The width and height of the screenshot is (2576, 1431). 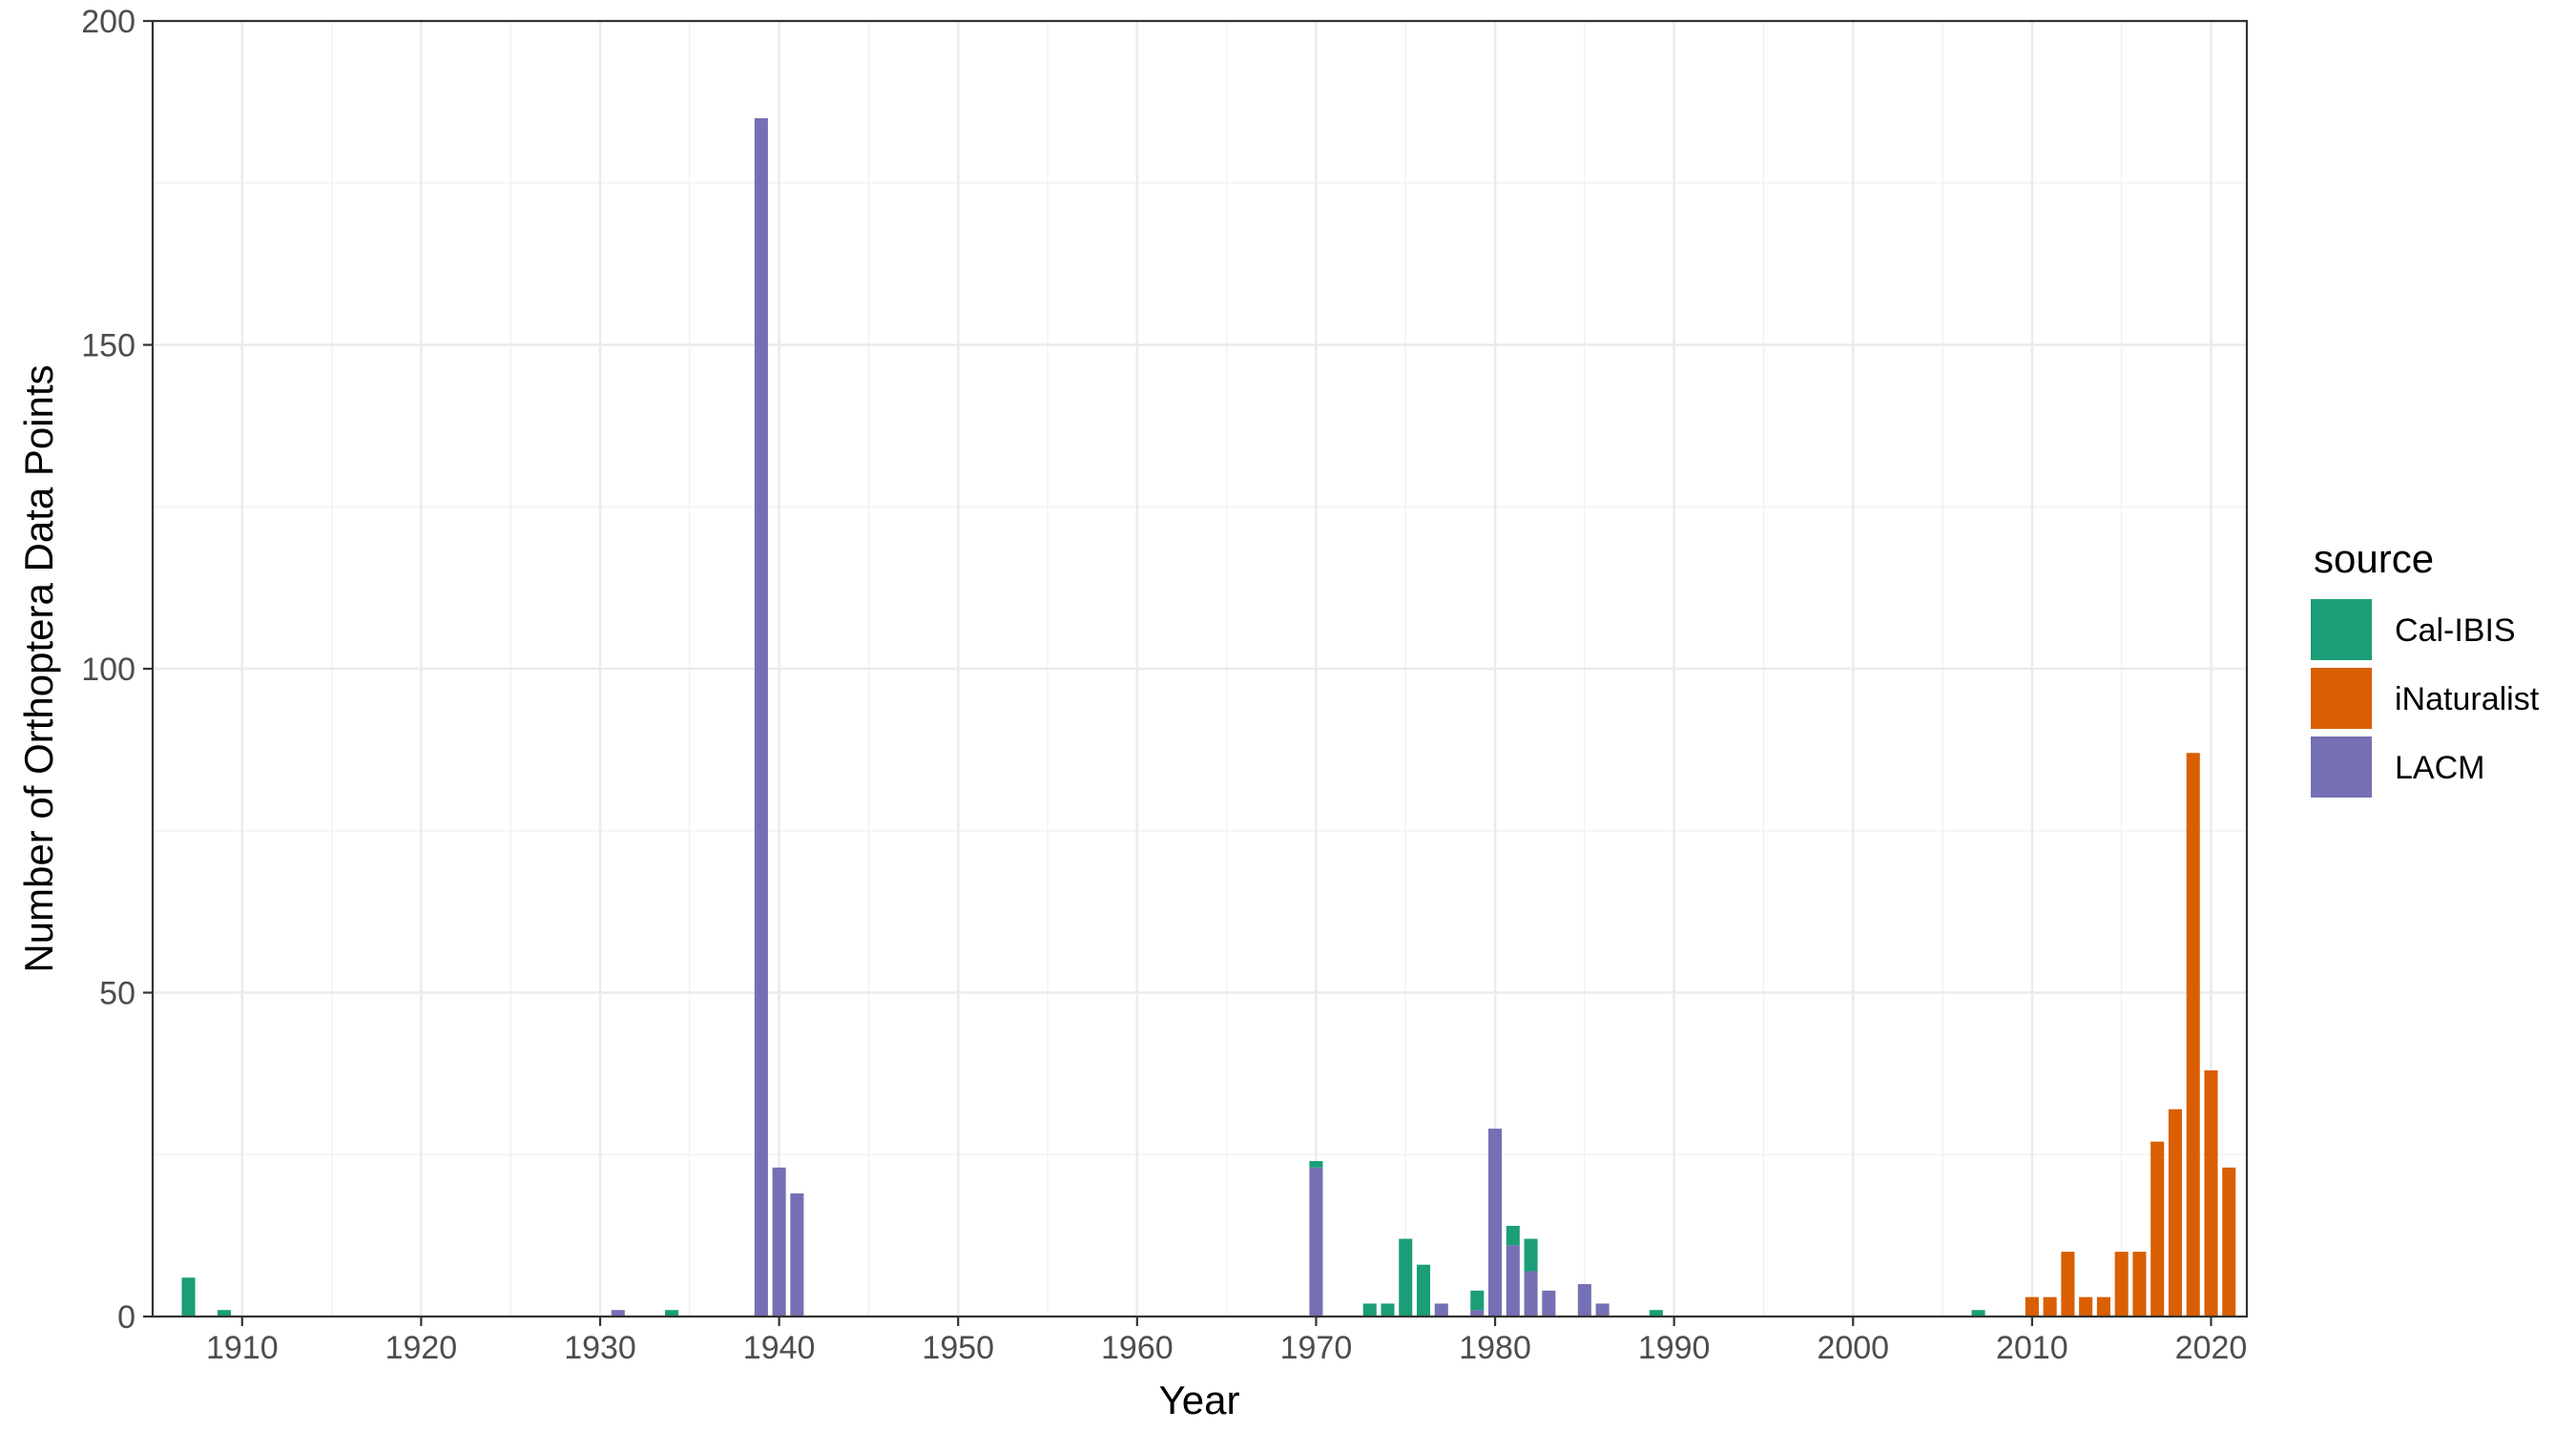 I want to click on bar-lacm-1985, so click(x=1584, y=1301).